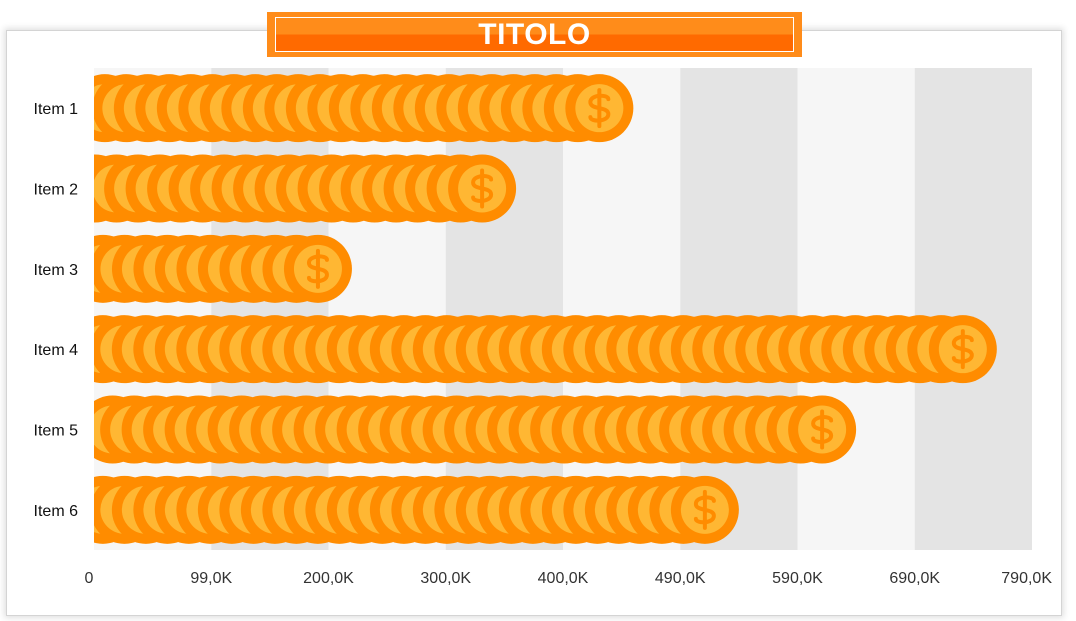  What do you see at coordinates (56, 310) in the screenshot?
I see `category-labels: Item 1 Item 2 Item 3 Item 4 Item 5 Item 6` at bounding box center [56, 310].